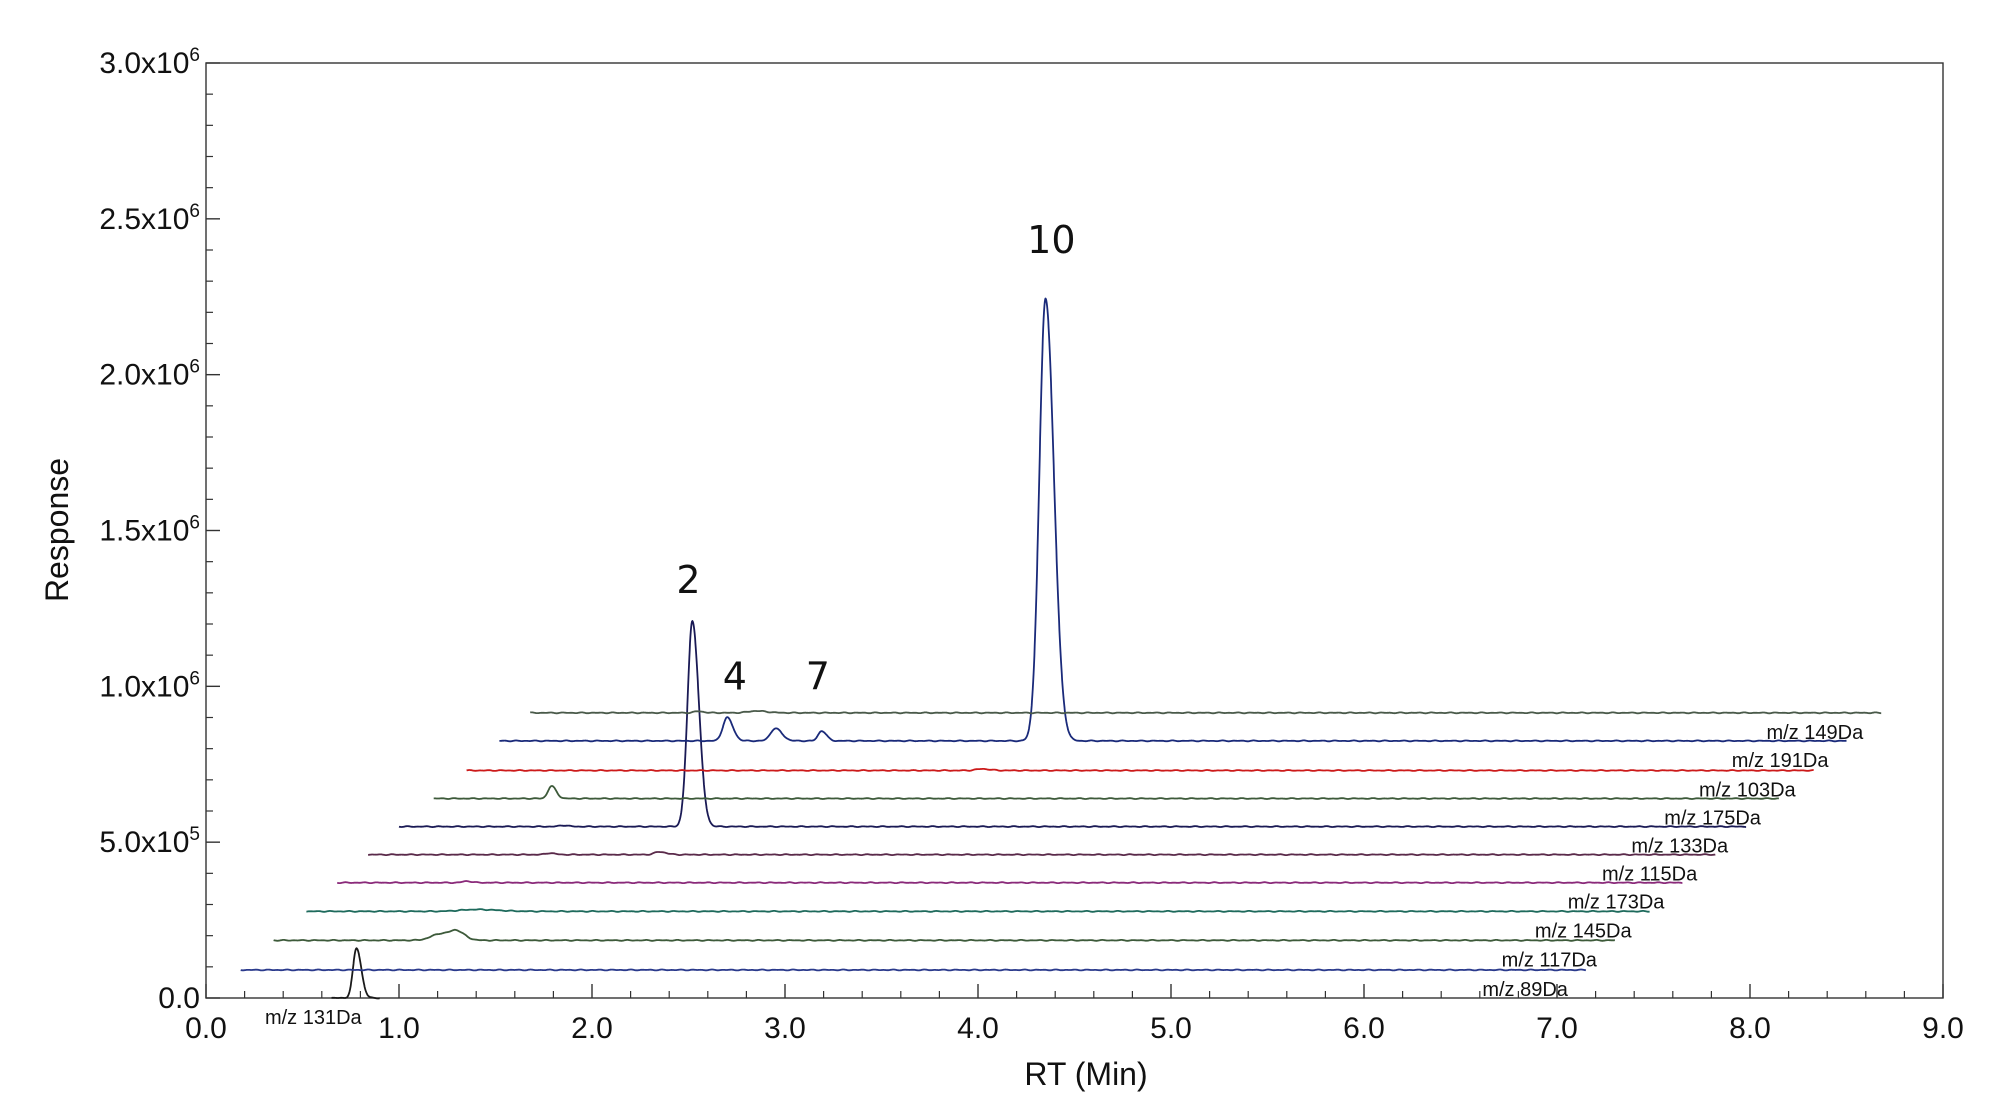 The image size is (2000, 1116). I want to click on trace-label: m/z 131Da, so click(314, 1018).